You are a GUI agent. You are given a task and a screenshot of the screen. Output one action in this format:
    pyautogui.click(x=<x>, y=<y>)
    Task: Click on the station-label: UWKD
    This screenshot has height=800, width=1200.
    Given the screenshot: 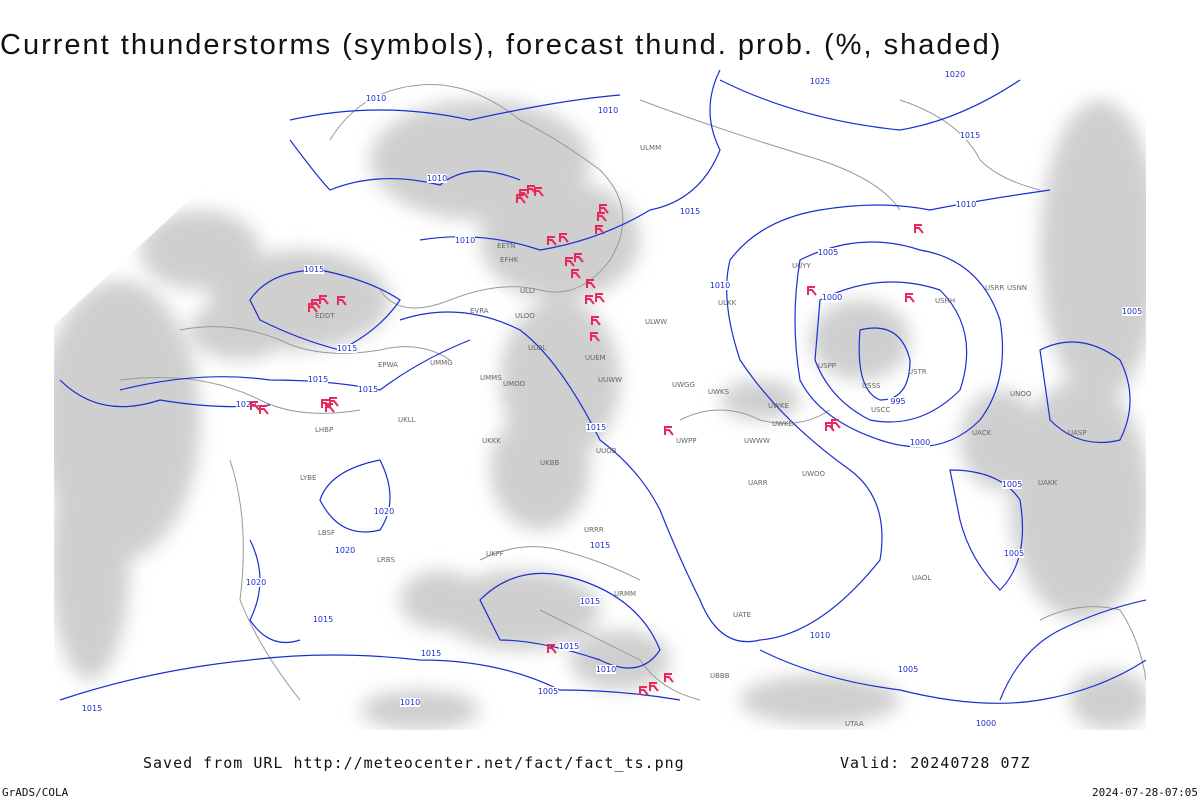 What is the action you would take?
    pyautogui.click(x=783, y=424)
    